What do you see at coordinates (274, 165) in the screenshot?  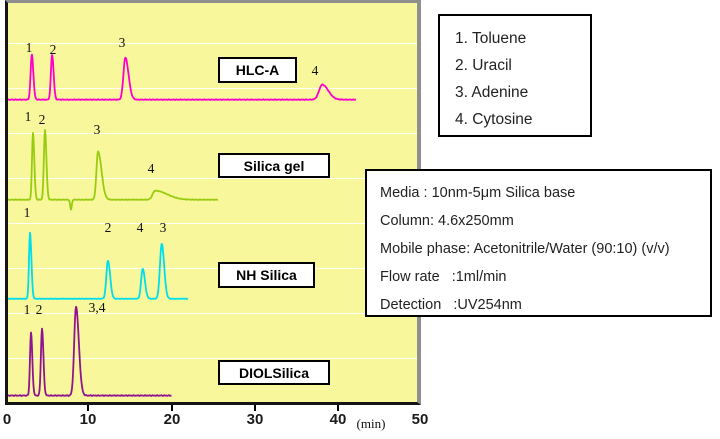 I see `trace-label-box-silica-gel: Silica gel` at bounding box center [274, 165].